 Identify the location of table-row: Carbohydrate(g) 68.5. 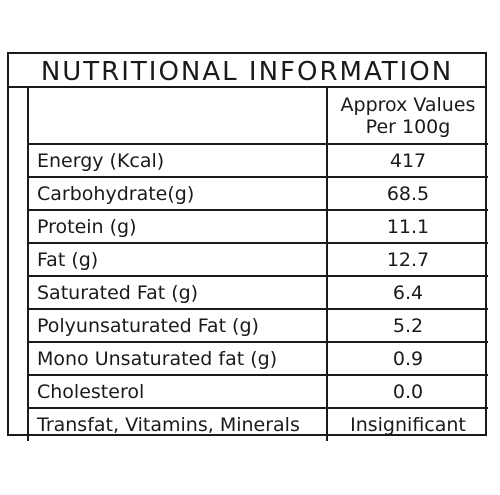
(257, 193).